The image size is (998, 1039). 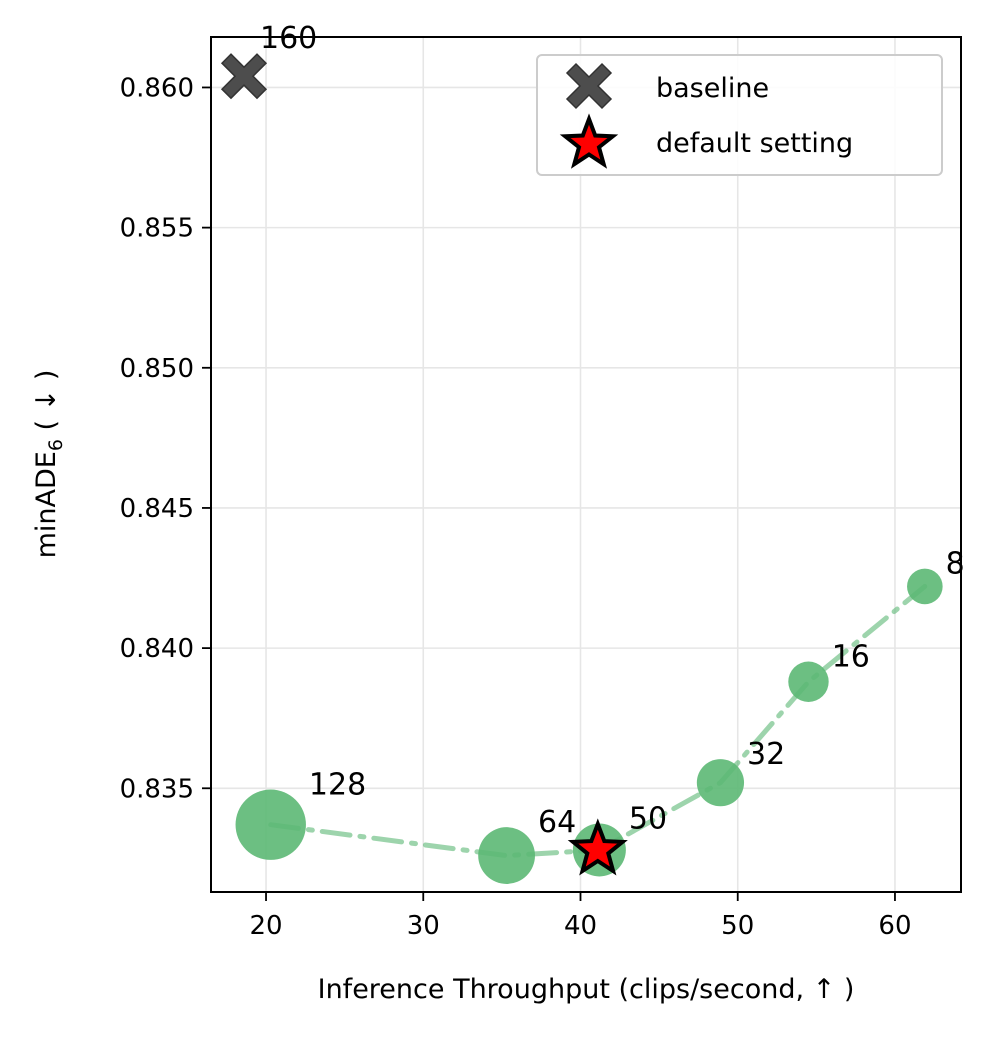 I want to click on x-tick-label: 40, so click(x=580, y=926).